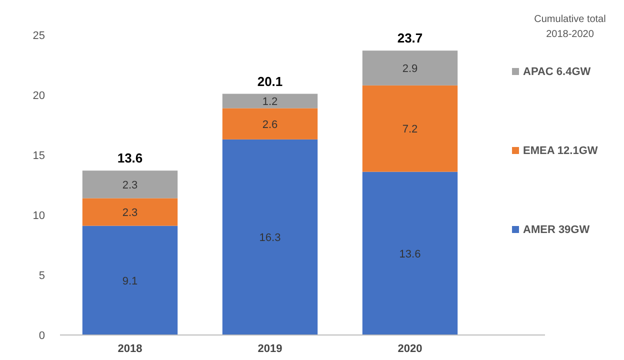 Image resolution: width=624 pixels, height=360 pixels. I want to click on data-label: 13.6, so click(410, 254).